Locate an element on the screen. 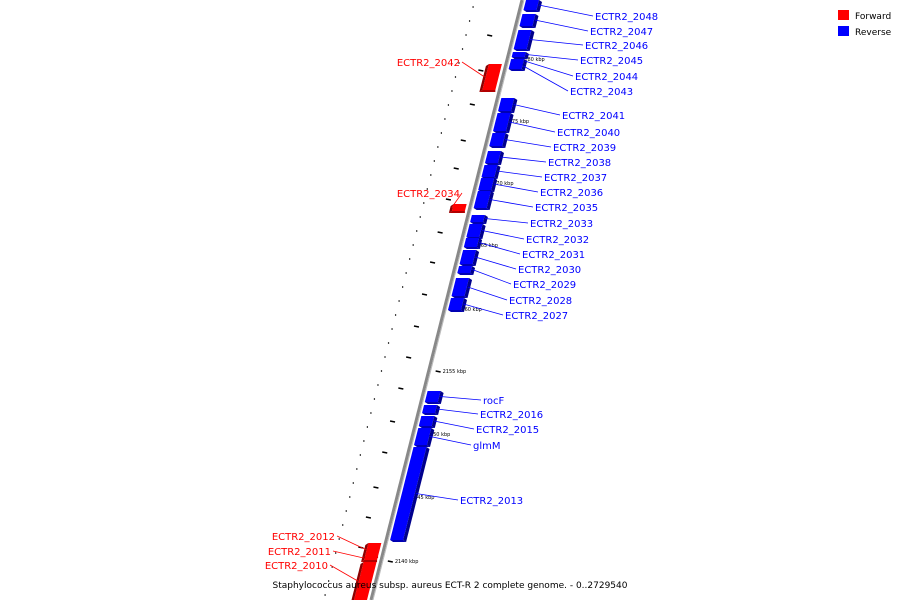 Image resolution: width=900 pixels, height=600 pixels. gene-label-ECTR2_2044: ECTR2_2044 is located at coordinates (606, 77).